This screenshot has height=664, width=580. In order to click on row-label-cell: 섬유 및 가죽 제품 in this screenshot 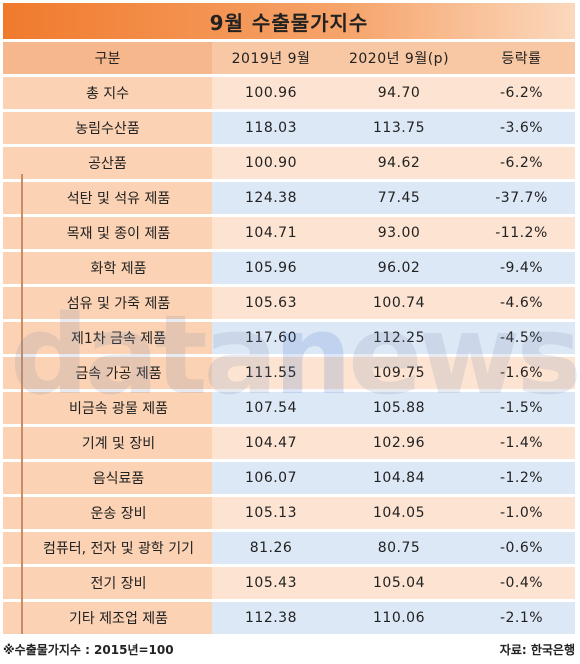, I will do `click(107, 303)`.